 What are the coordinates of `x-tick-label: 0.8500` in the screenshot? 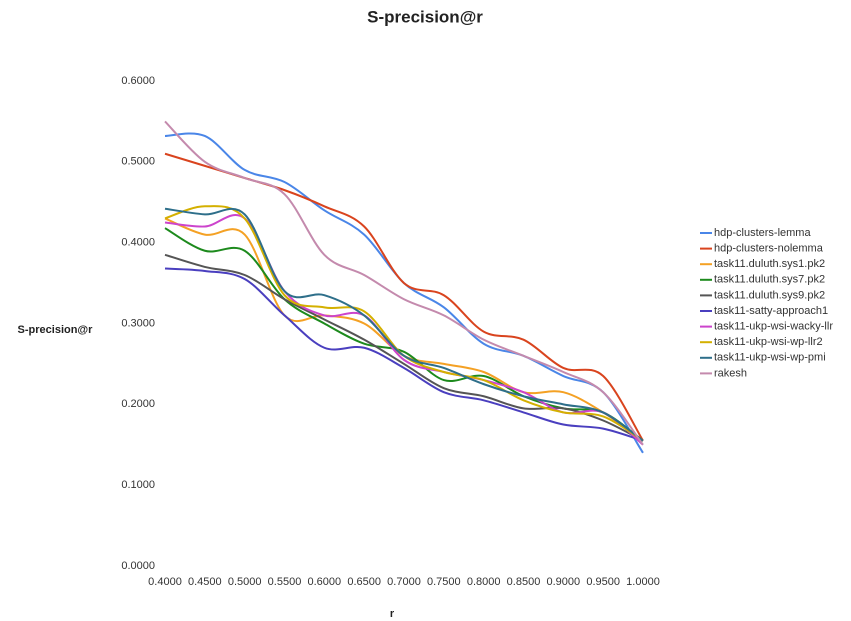 It's located at (524, 582).